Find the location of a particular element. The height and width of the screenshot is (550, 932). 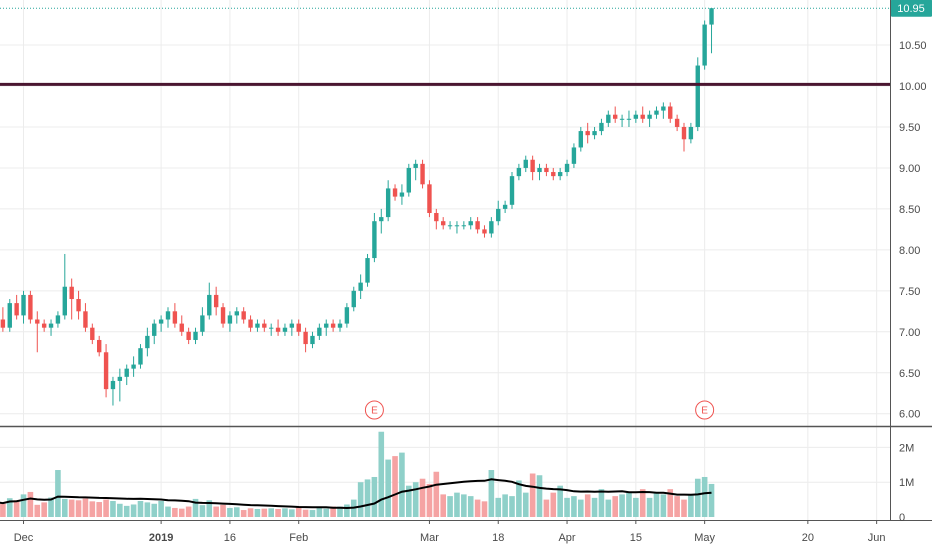

time-tick-label: Jun is located at coordinates (877, 538).